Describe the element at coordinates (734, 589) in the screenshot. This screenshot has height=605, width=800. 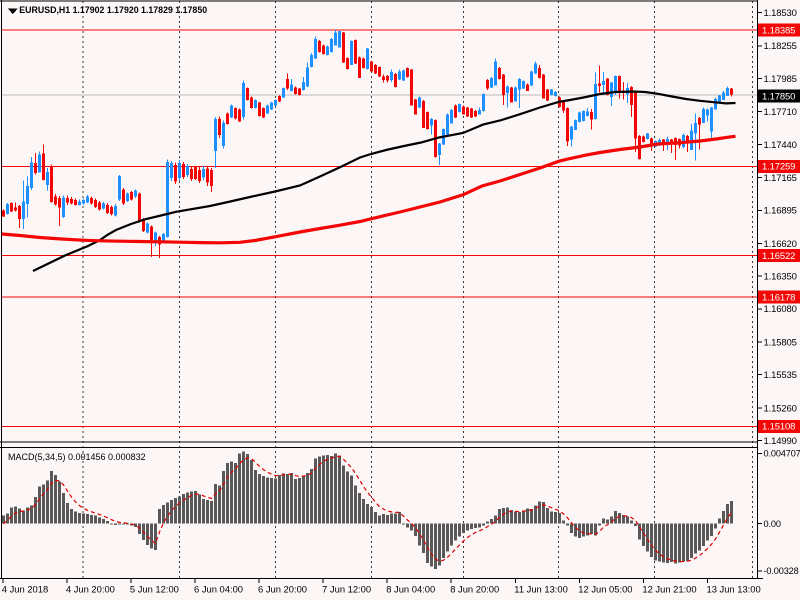
I see `svg-text: 13 Jun 13:00` at that location.